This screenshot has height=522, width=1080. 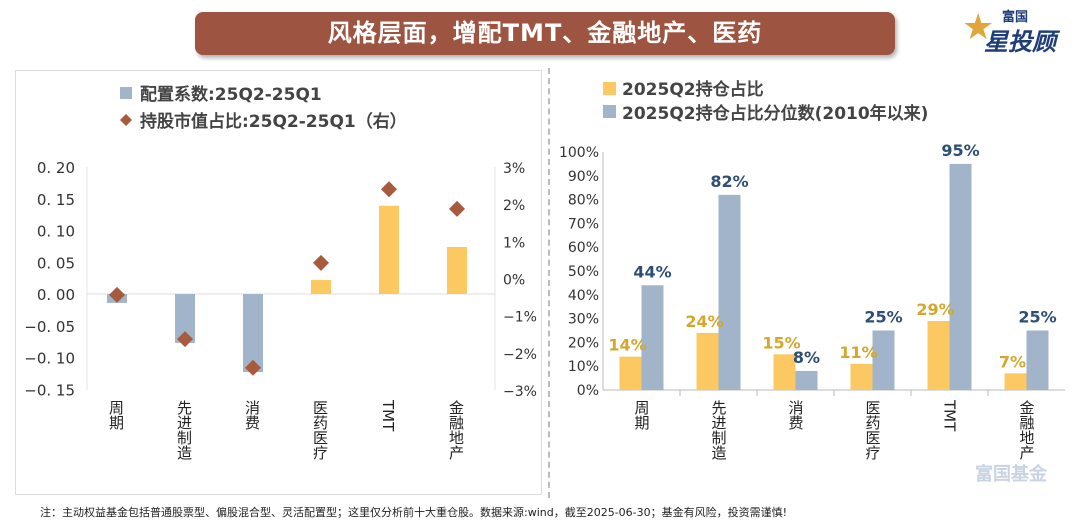 I want to click on y-tick-left: 0. 00, so click(x=56, y=295).